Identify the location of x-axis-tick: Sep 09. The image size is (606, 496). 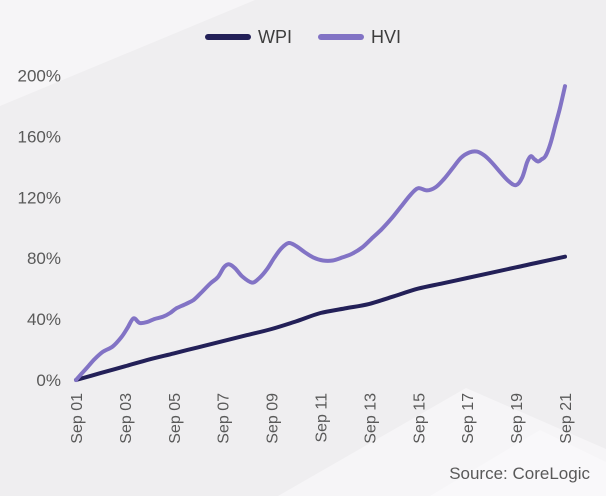
(273, 418).